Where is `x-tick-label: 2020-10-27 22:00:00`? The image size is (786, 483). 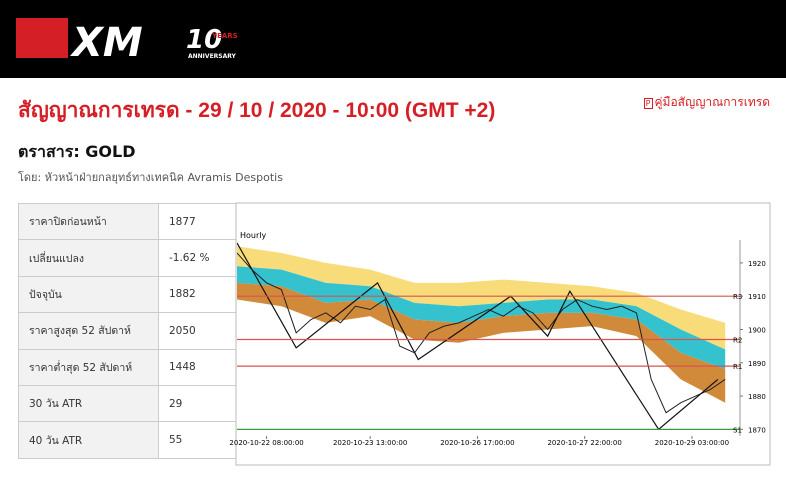 x-tick-label: 2020-10-27 22:00:00 is located at coordinates (584, 443).